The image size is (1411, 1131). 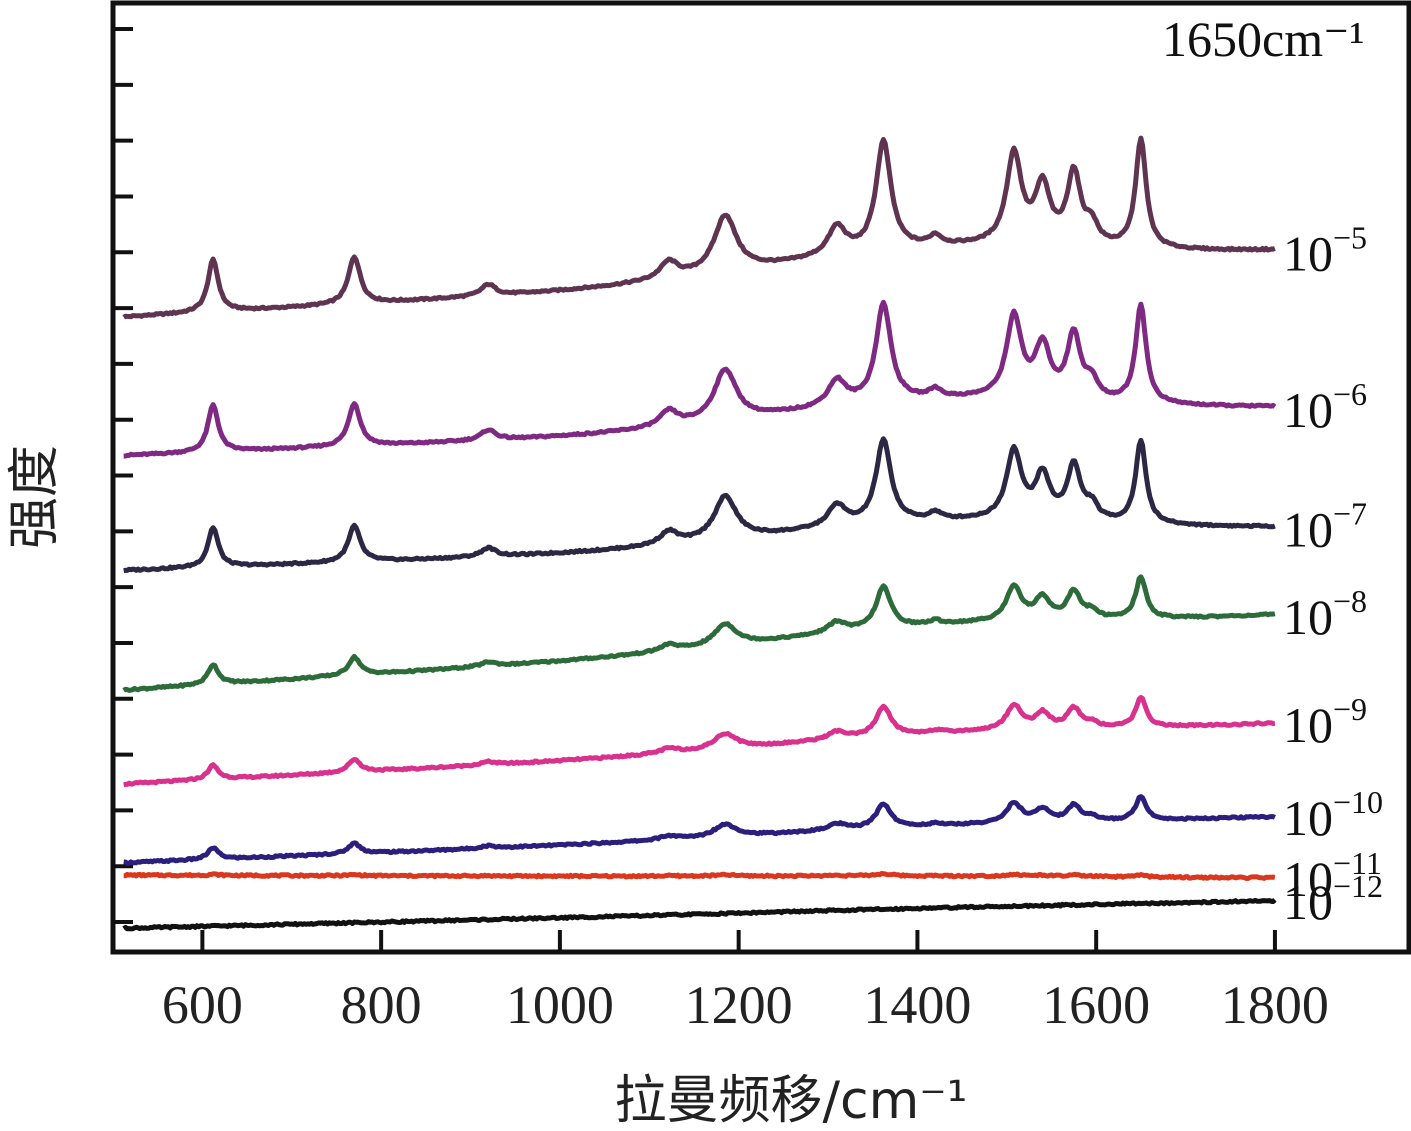 What do you see at coordinates (1325, 251) in the screenshot?
I see `series-label: 10−5` at bounding box center [1325, 251].